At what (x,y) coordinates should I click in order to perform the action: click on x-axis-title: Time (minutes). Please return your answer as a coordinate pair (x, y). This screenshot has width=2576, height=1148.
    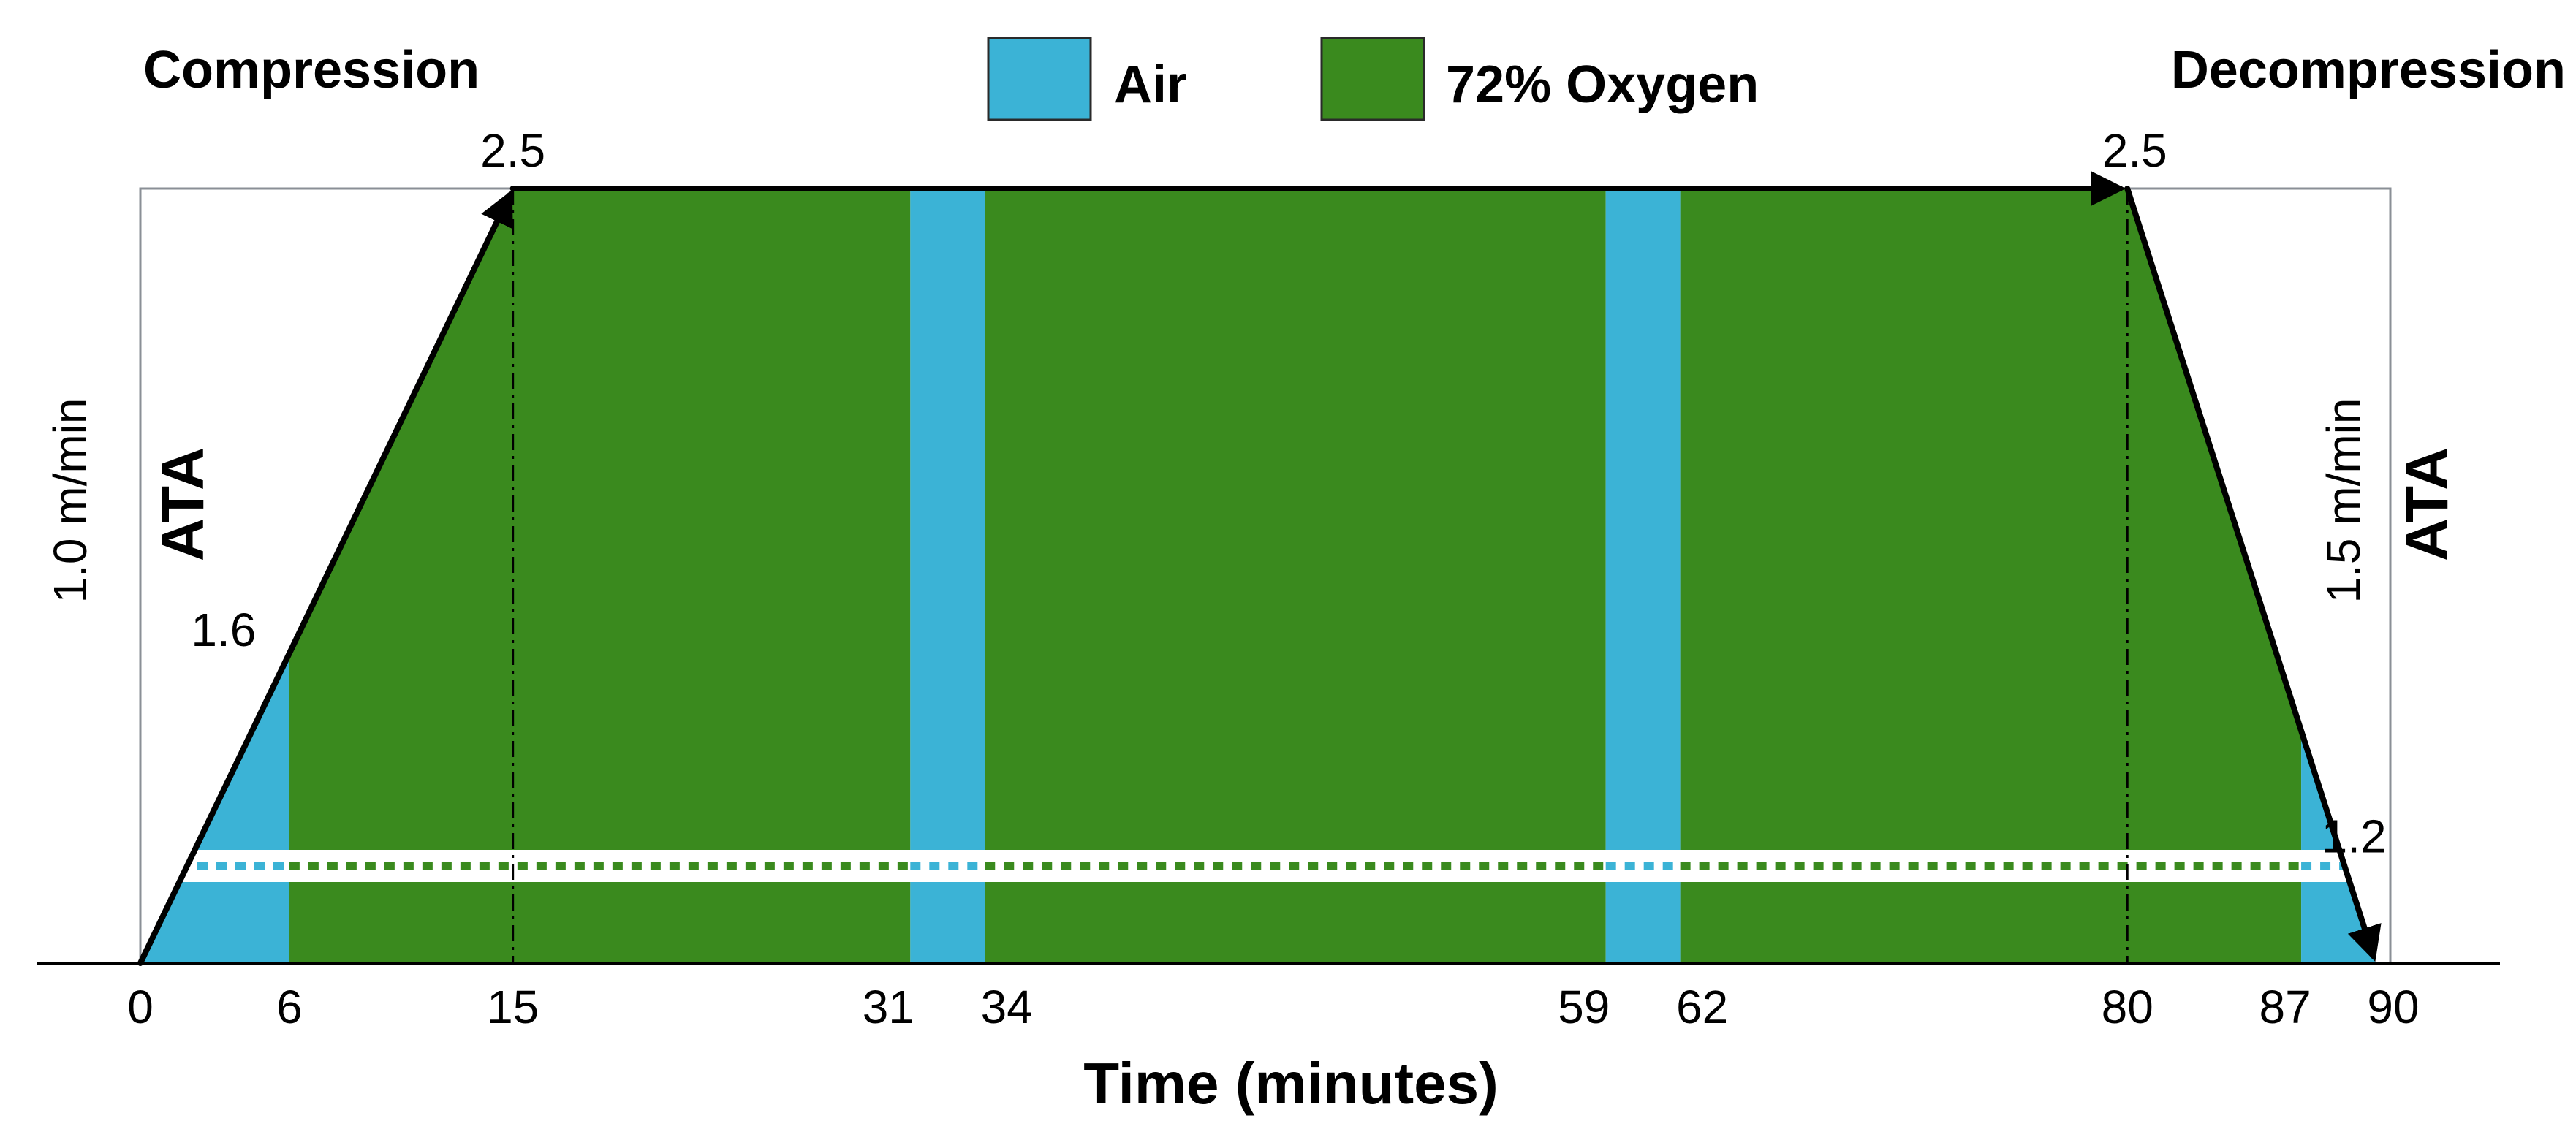
    Looking at the image, I should click on (1291, 1083).